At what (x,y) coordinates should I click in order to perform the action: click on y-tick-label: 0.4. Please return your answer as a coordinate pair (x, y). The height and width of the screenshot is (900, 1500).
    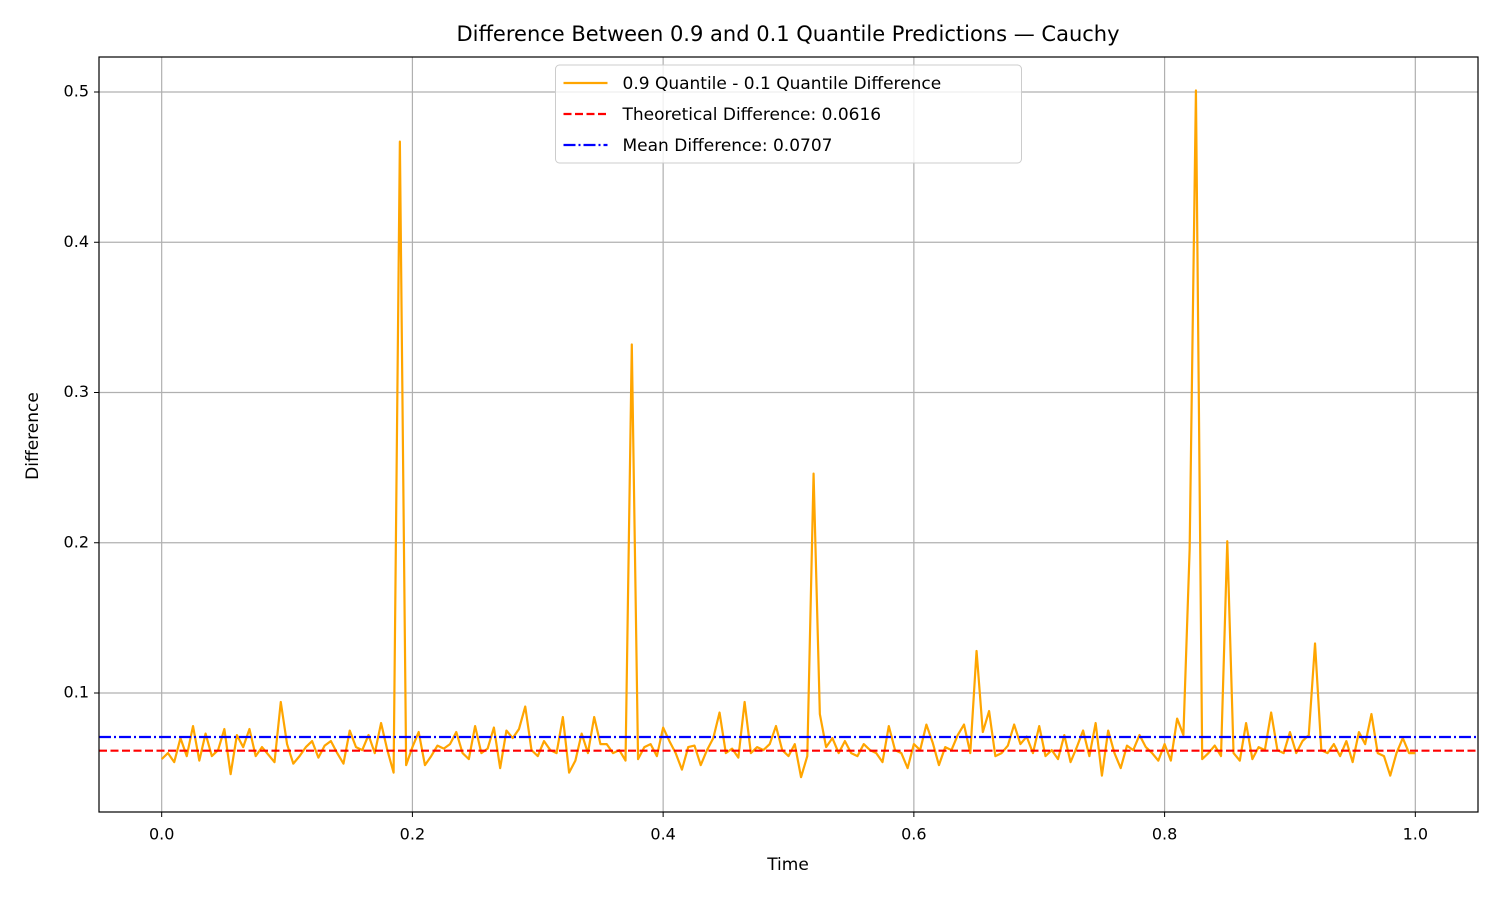
    Looking at the image, I should click on (76, 241).